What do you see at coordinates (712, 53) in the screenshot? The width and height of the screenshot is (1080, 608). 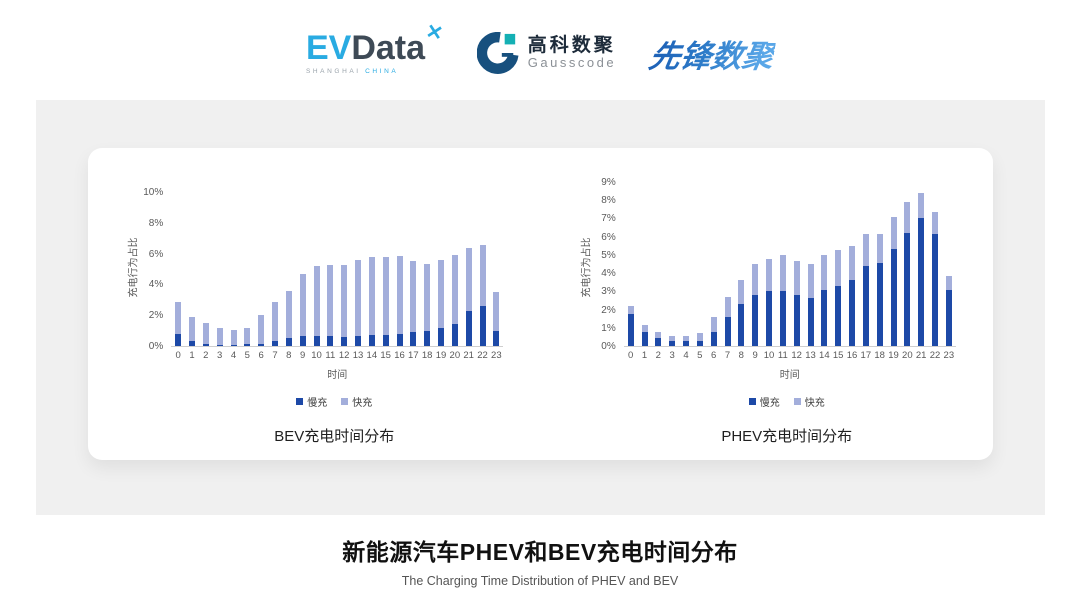 I see `pioneer-shuju-logo: 先锋数聚` at bounding box center [712, 53].